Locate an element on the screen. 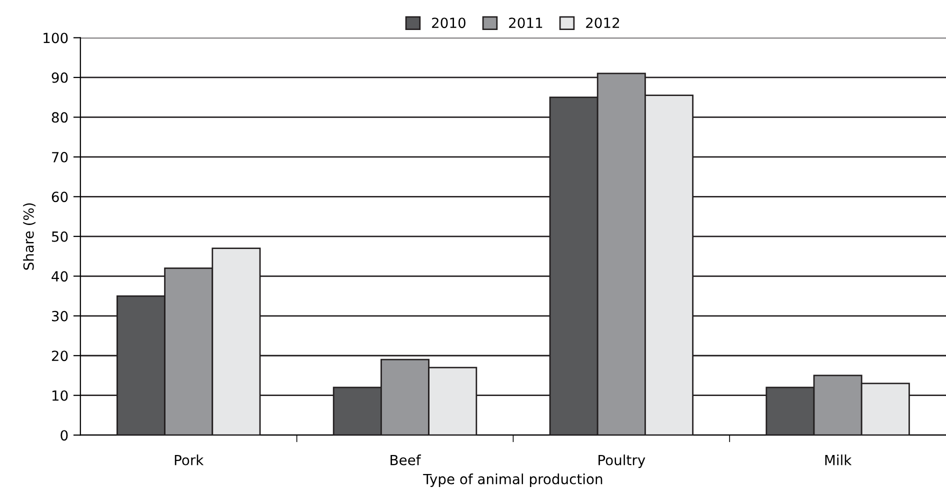 The width and height of the screenshot is (946, 503). y-tick-label: 10 is located at coordinates (60, 395).